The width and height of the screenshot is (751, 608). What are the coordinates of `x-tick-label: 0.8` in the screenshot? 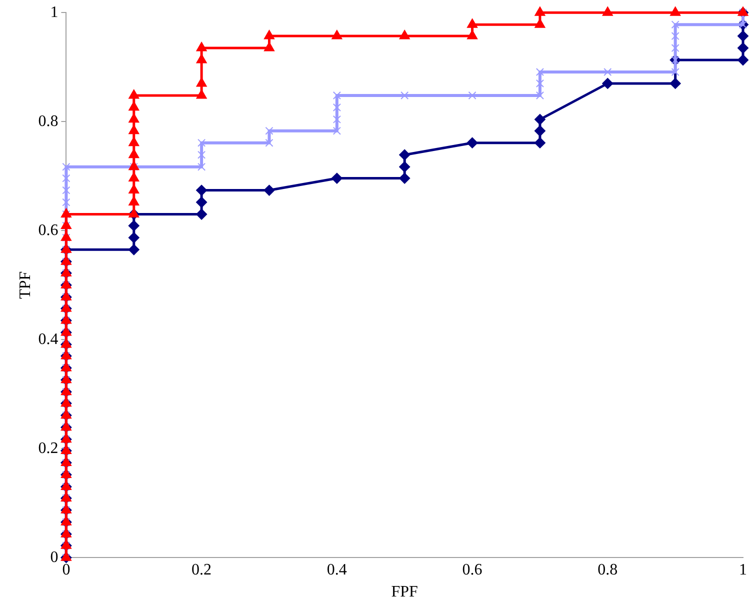 It's located at (608, 569).